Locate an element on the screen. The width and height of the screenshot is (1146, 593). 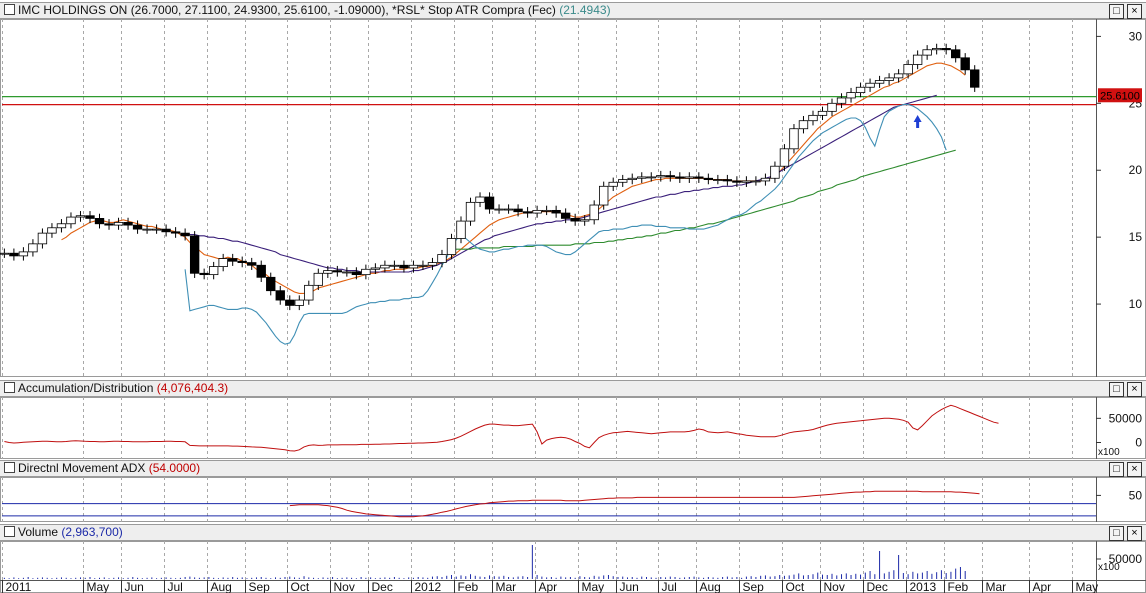
volume-panel-header: Volume (2,963,700) □ × is located at coordinates (573, 532).